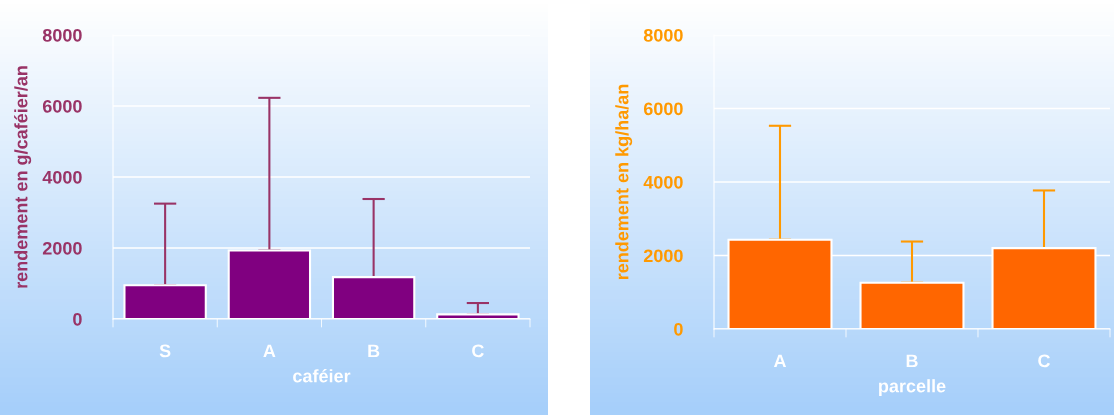 The image size is (1114, 415). I want to click on x-tick-label: S, so click(165, 351).